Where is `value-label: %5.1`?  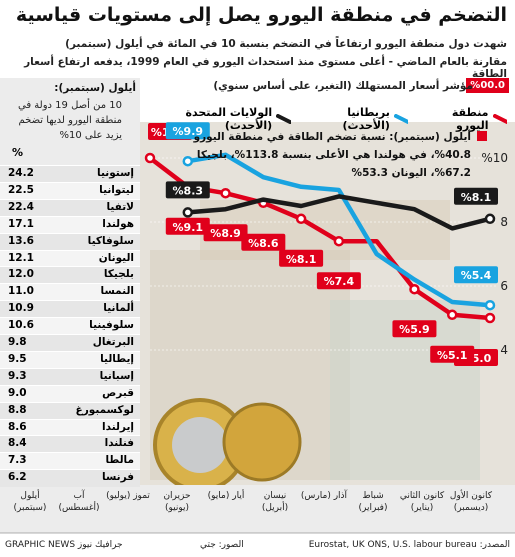
value-label: %5.1 is located at coordinates (452, 355).